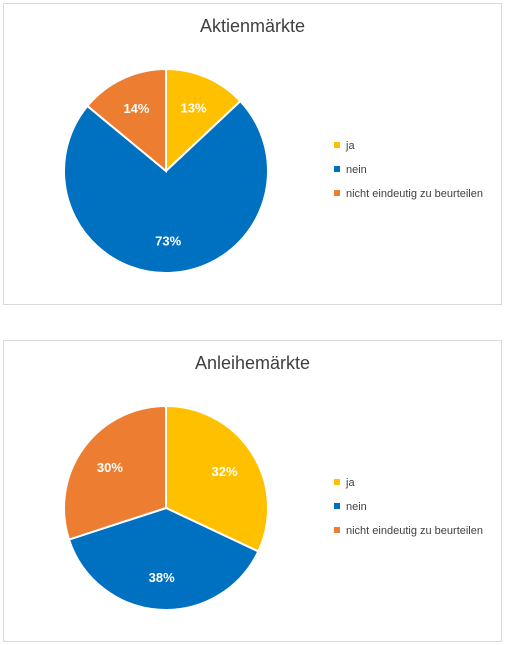 The width and height of the screenshot is (506, 645). Describe the element at coordinates (194, 107) in the screenshot. I see `data-label-ja: 13%` at that location.